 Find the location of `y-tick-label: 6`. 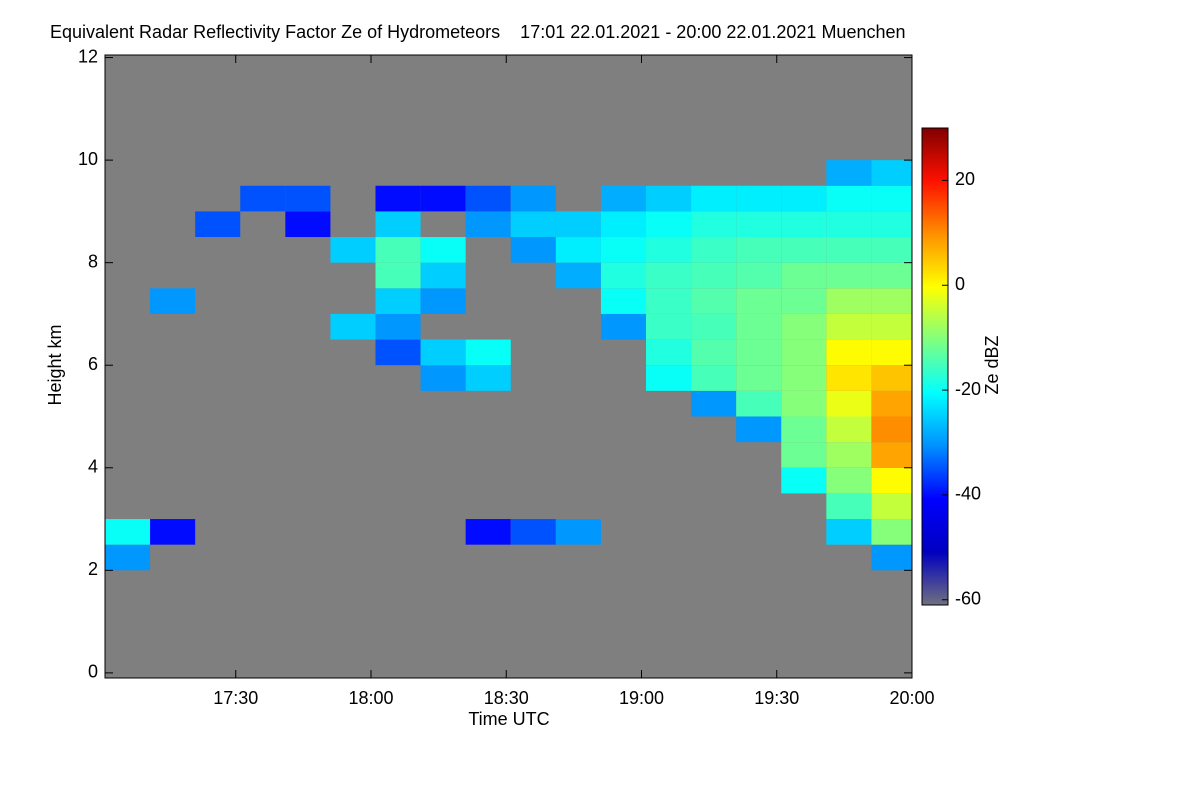

y-tick-label: 6 is located at coordinates (93, 364).